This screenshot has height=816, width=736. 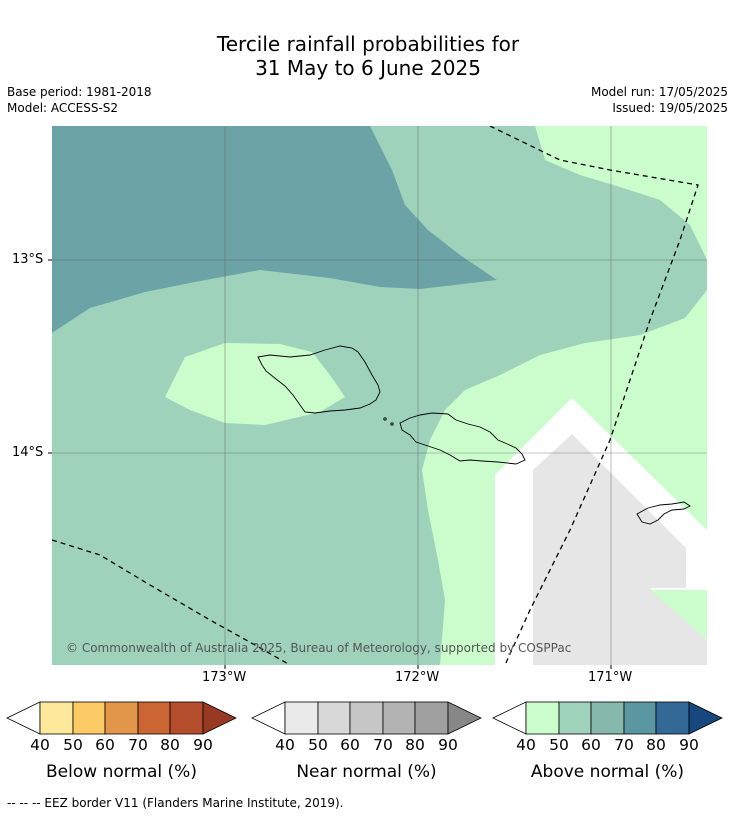 I want to click on map-title-line1: Tercile rainfall probabilities for, so click(x=368, y=44).